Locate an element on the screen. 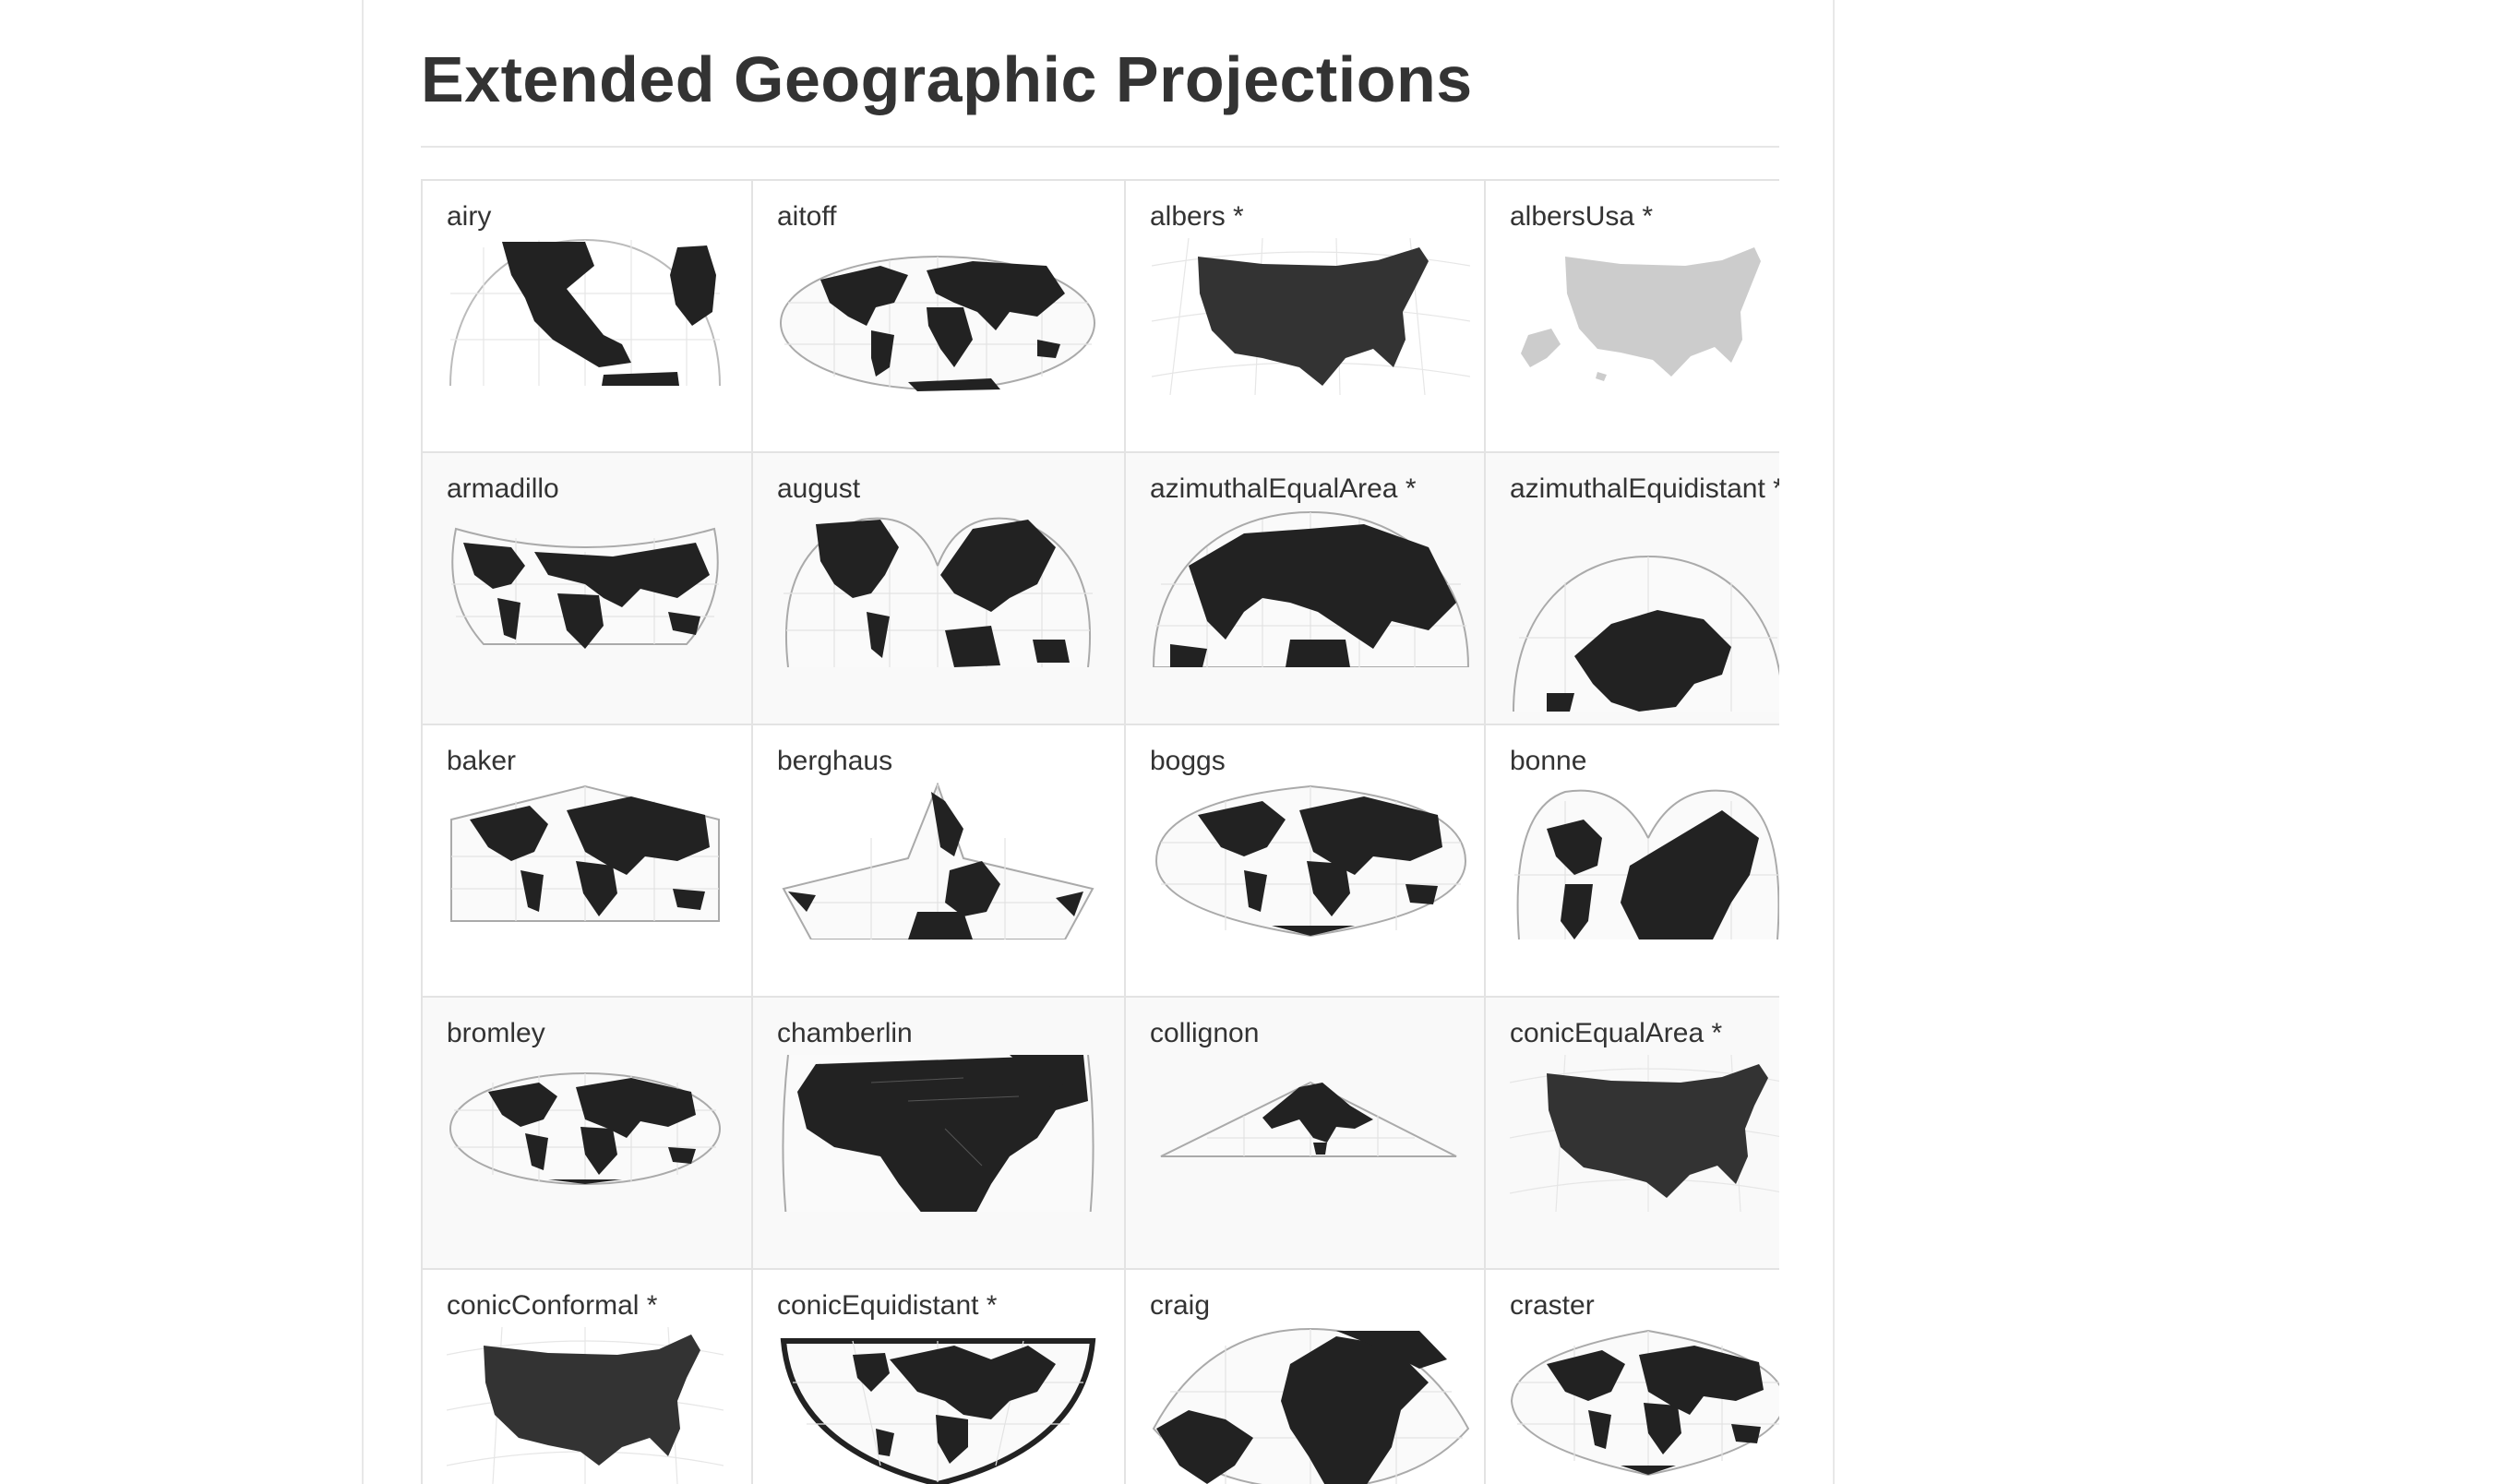  projection-label: craster is located at coordinates (1552, 1305).